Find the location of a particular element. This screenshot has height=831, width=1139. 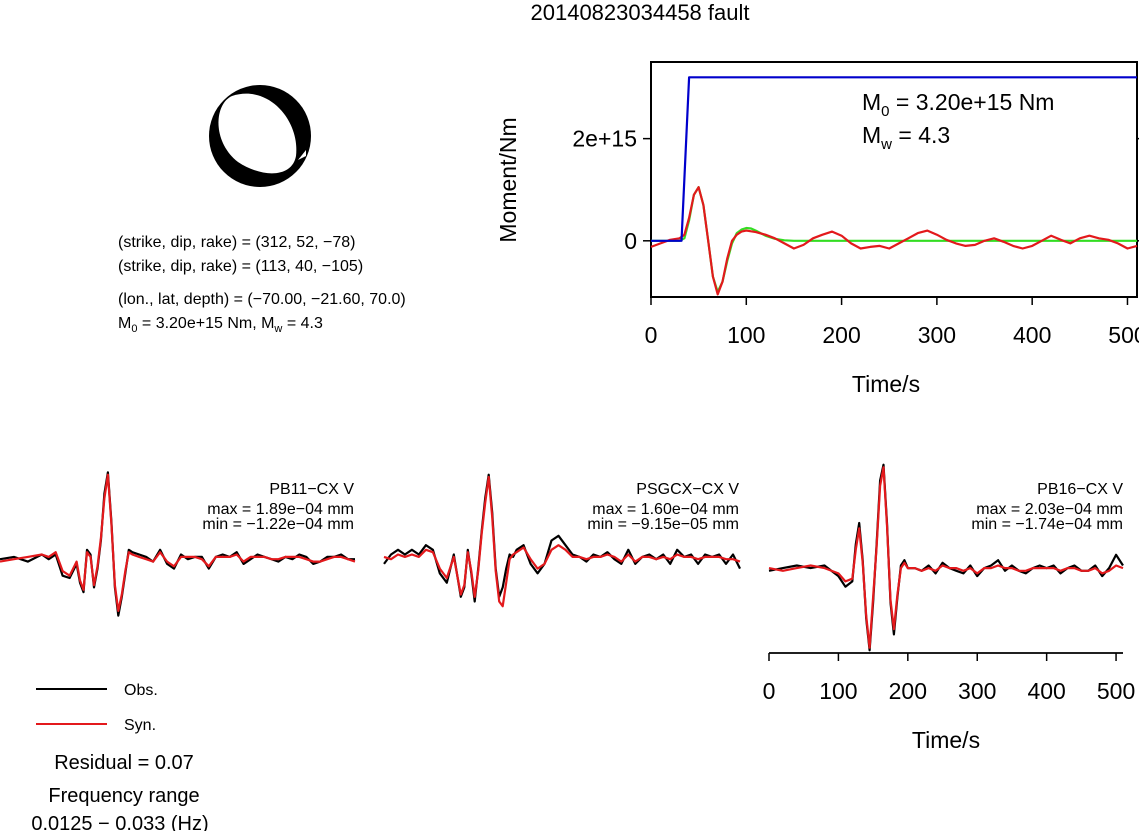

moment-mw-annotation: Mw = 4.3 is located at coordinates (906, 137).